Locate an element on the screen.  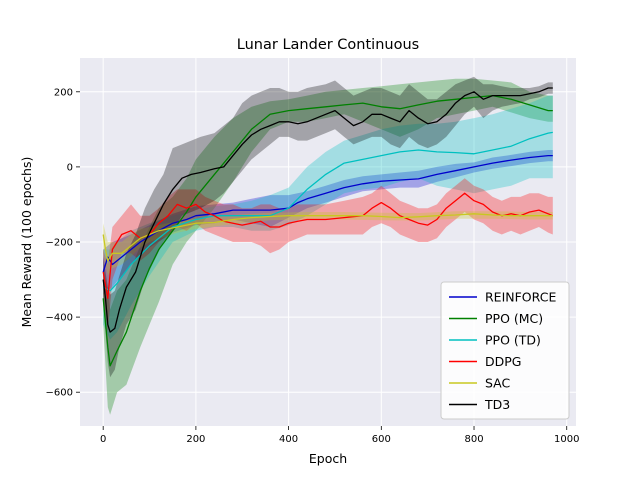
x-tick-label: 200 is located at coordinates (195, 439).